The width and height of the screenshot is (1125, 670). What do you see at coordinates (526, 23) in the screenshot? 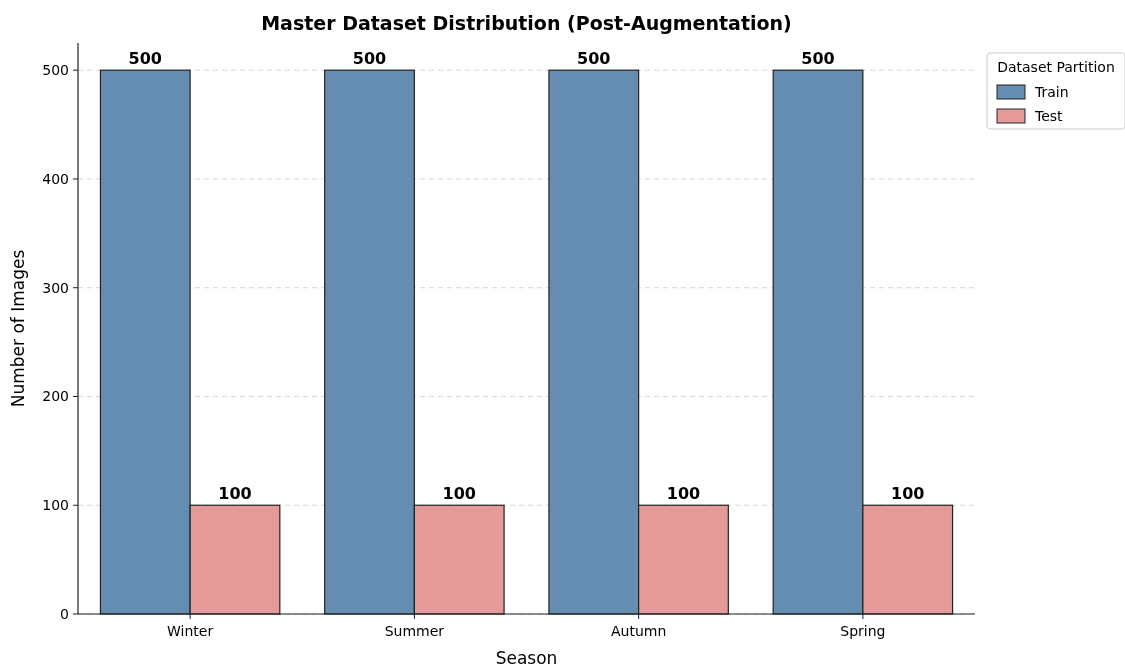
I see `chart-title: Master Dataset Distribution (Post-Augmentation)` at bounding box center [526, 23].